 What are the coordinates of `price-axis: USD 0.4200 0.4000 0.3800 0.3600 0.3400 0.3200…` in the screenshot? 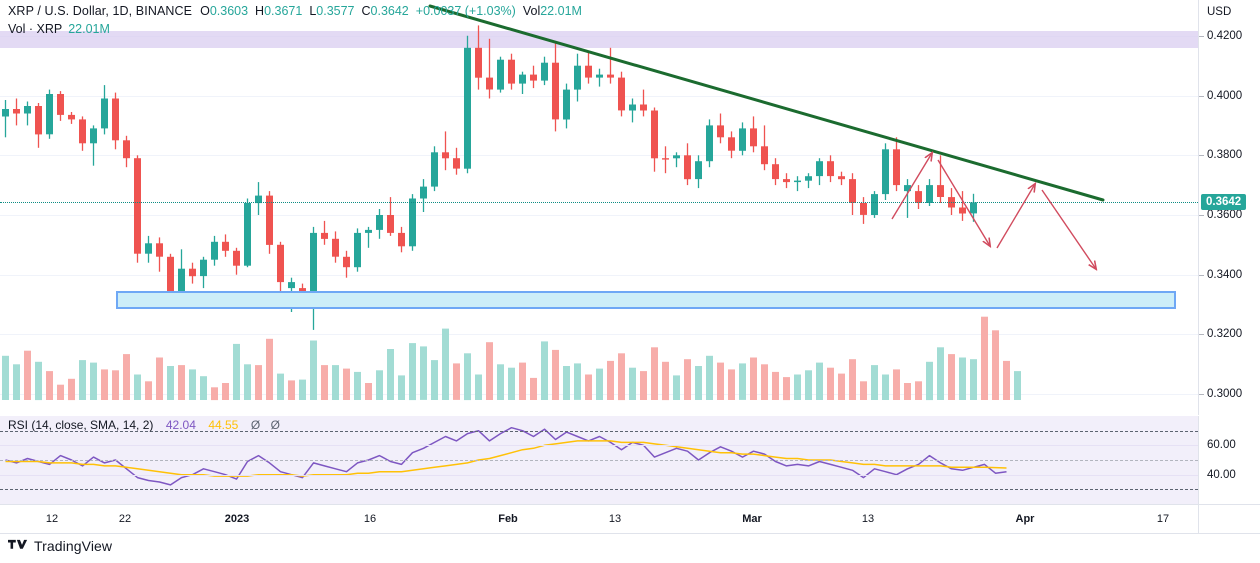 It's located at (1229, 207).